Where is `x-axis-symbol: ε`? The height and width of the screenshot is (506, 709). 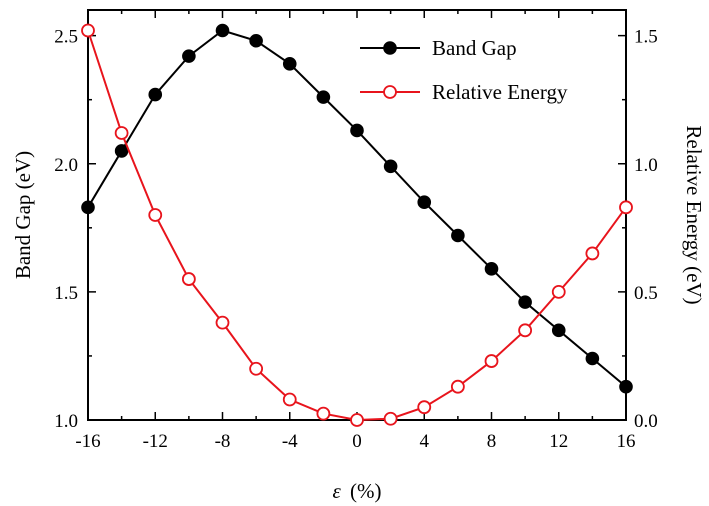 x-axis-symbol: ε is located at coordinates (336, 491).